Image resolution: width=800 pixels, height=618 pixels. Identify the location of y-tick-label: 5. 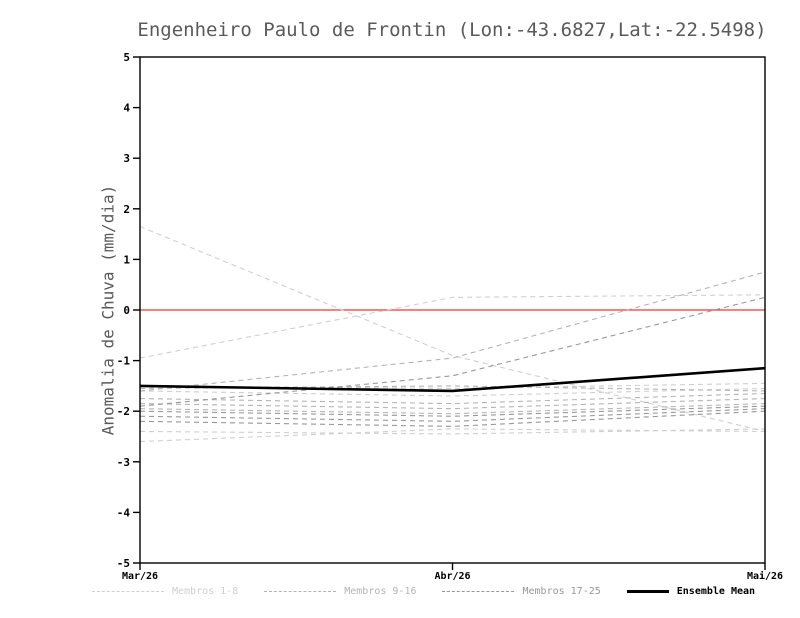
(126, 57).